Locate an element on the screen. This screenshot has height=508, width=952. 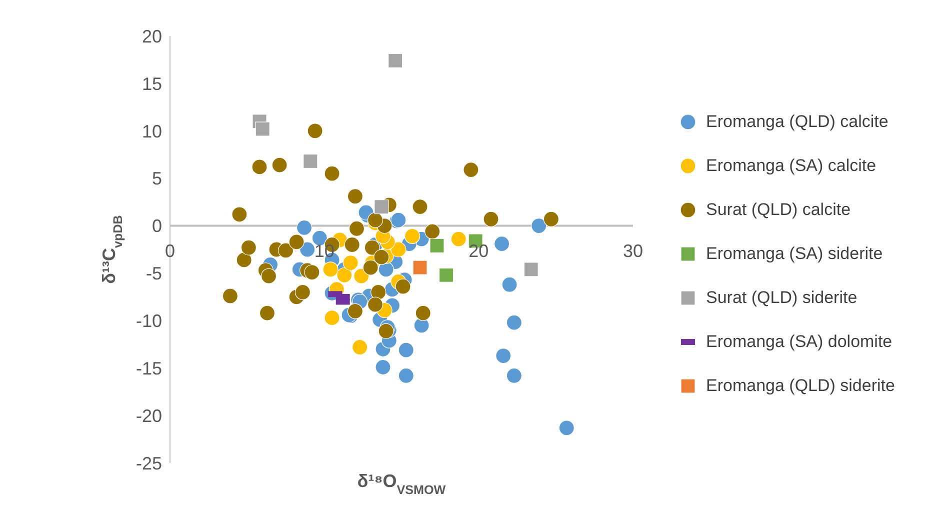
y-tick-label: -5 is located at coordinates (154, 274).